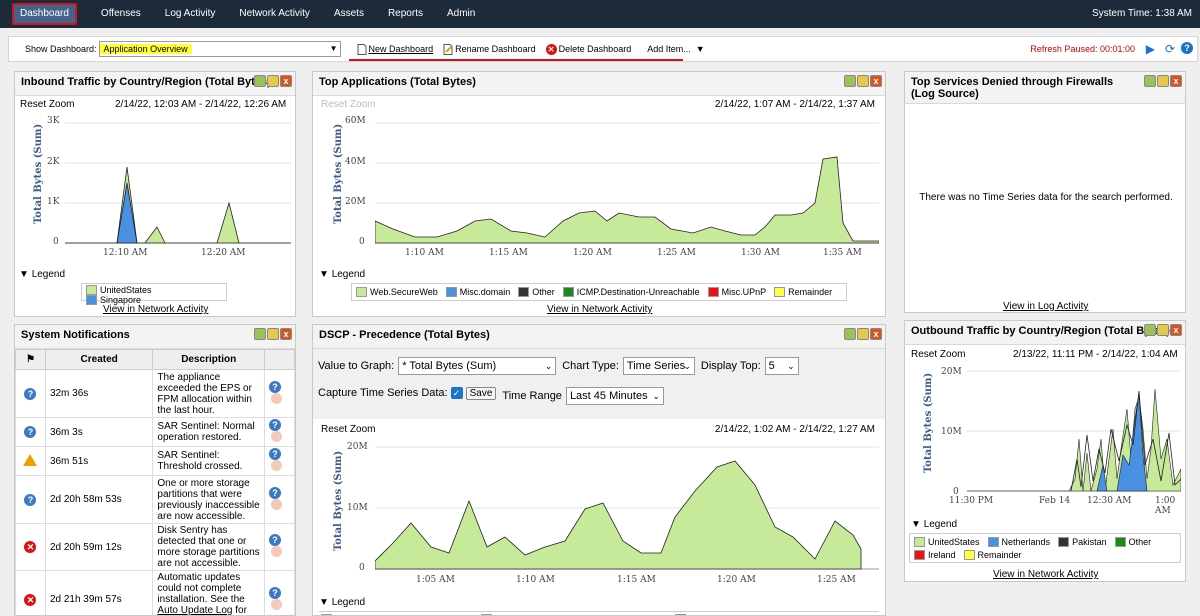 This screenshot has height=616, width=1200. Describe the element at coordinates (125, 253) in the screenshot. I see `x-tick-label: 12:10 AM` at that location.